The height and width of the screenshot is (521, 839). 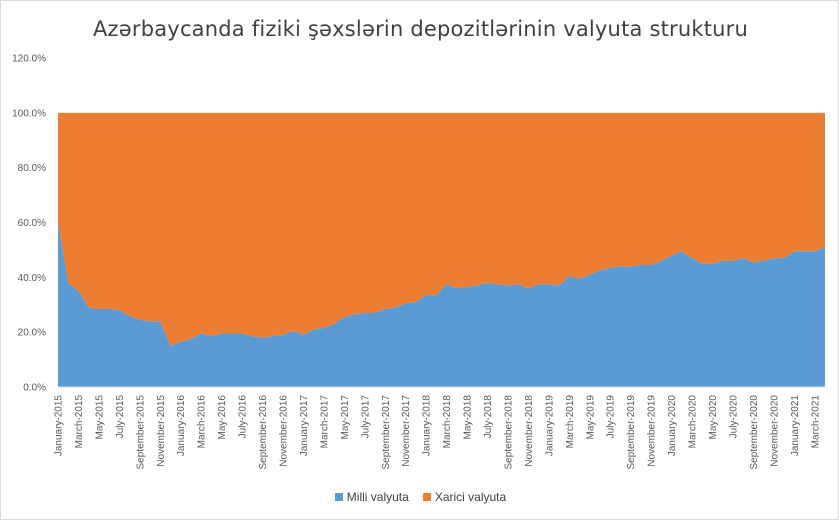 What do you see at coordinates (631, 432) in the screenshot?
I see `x-tick-label: September-2019` at bounding box center [631, 432].